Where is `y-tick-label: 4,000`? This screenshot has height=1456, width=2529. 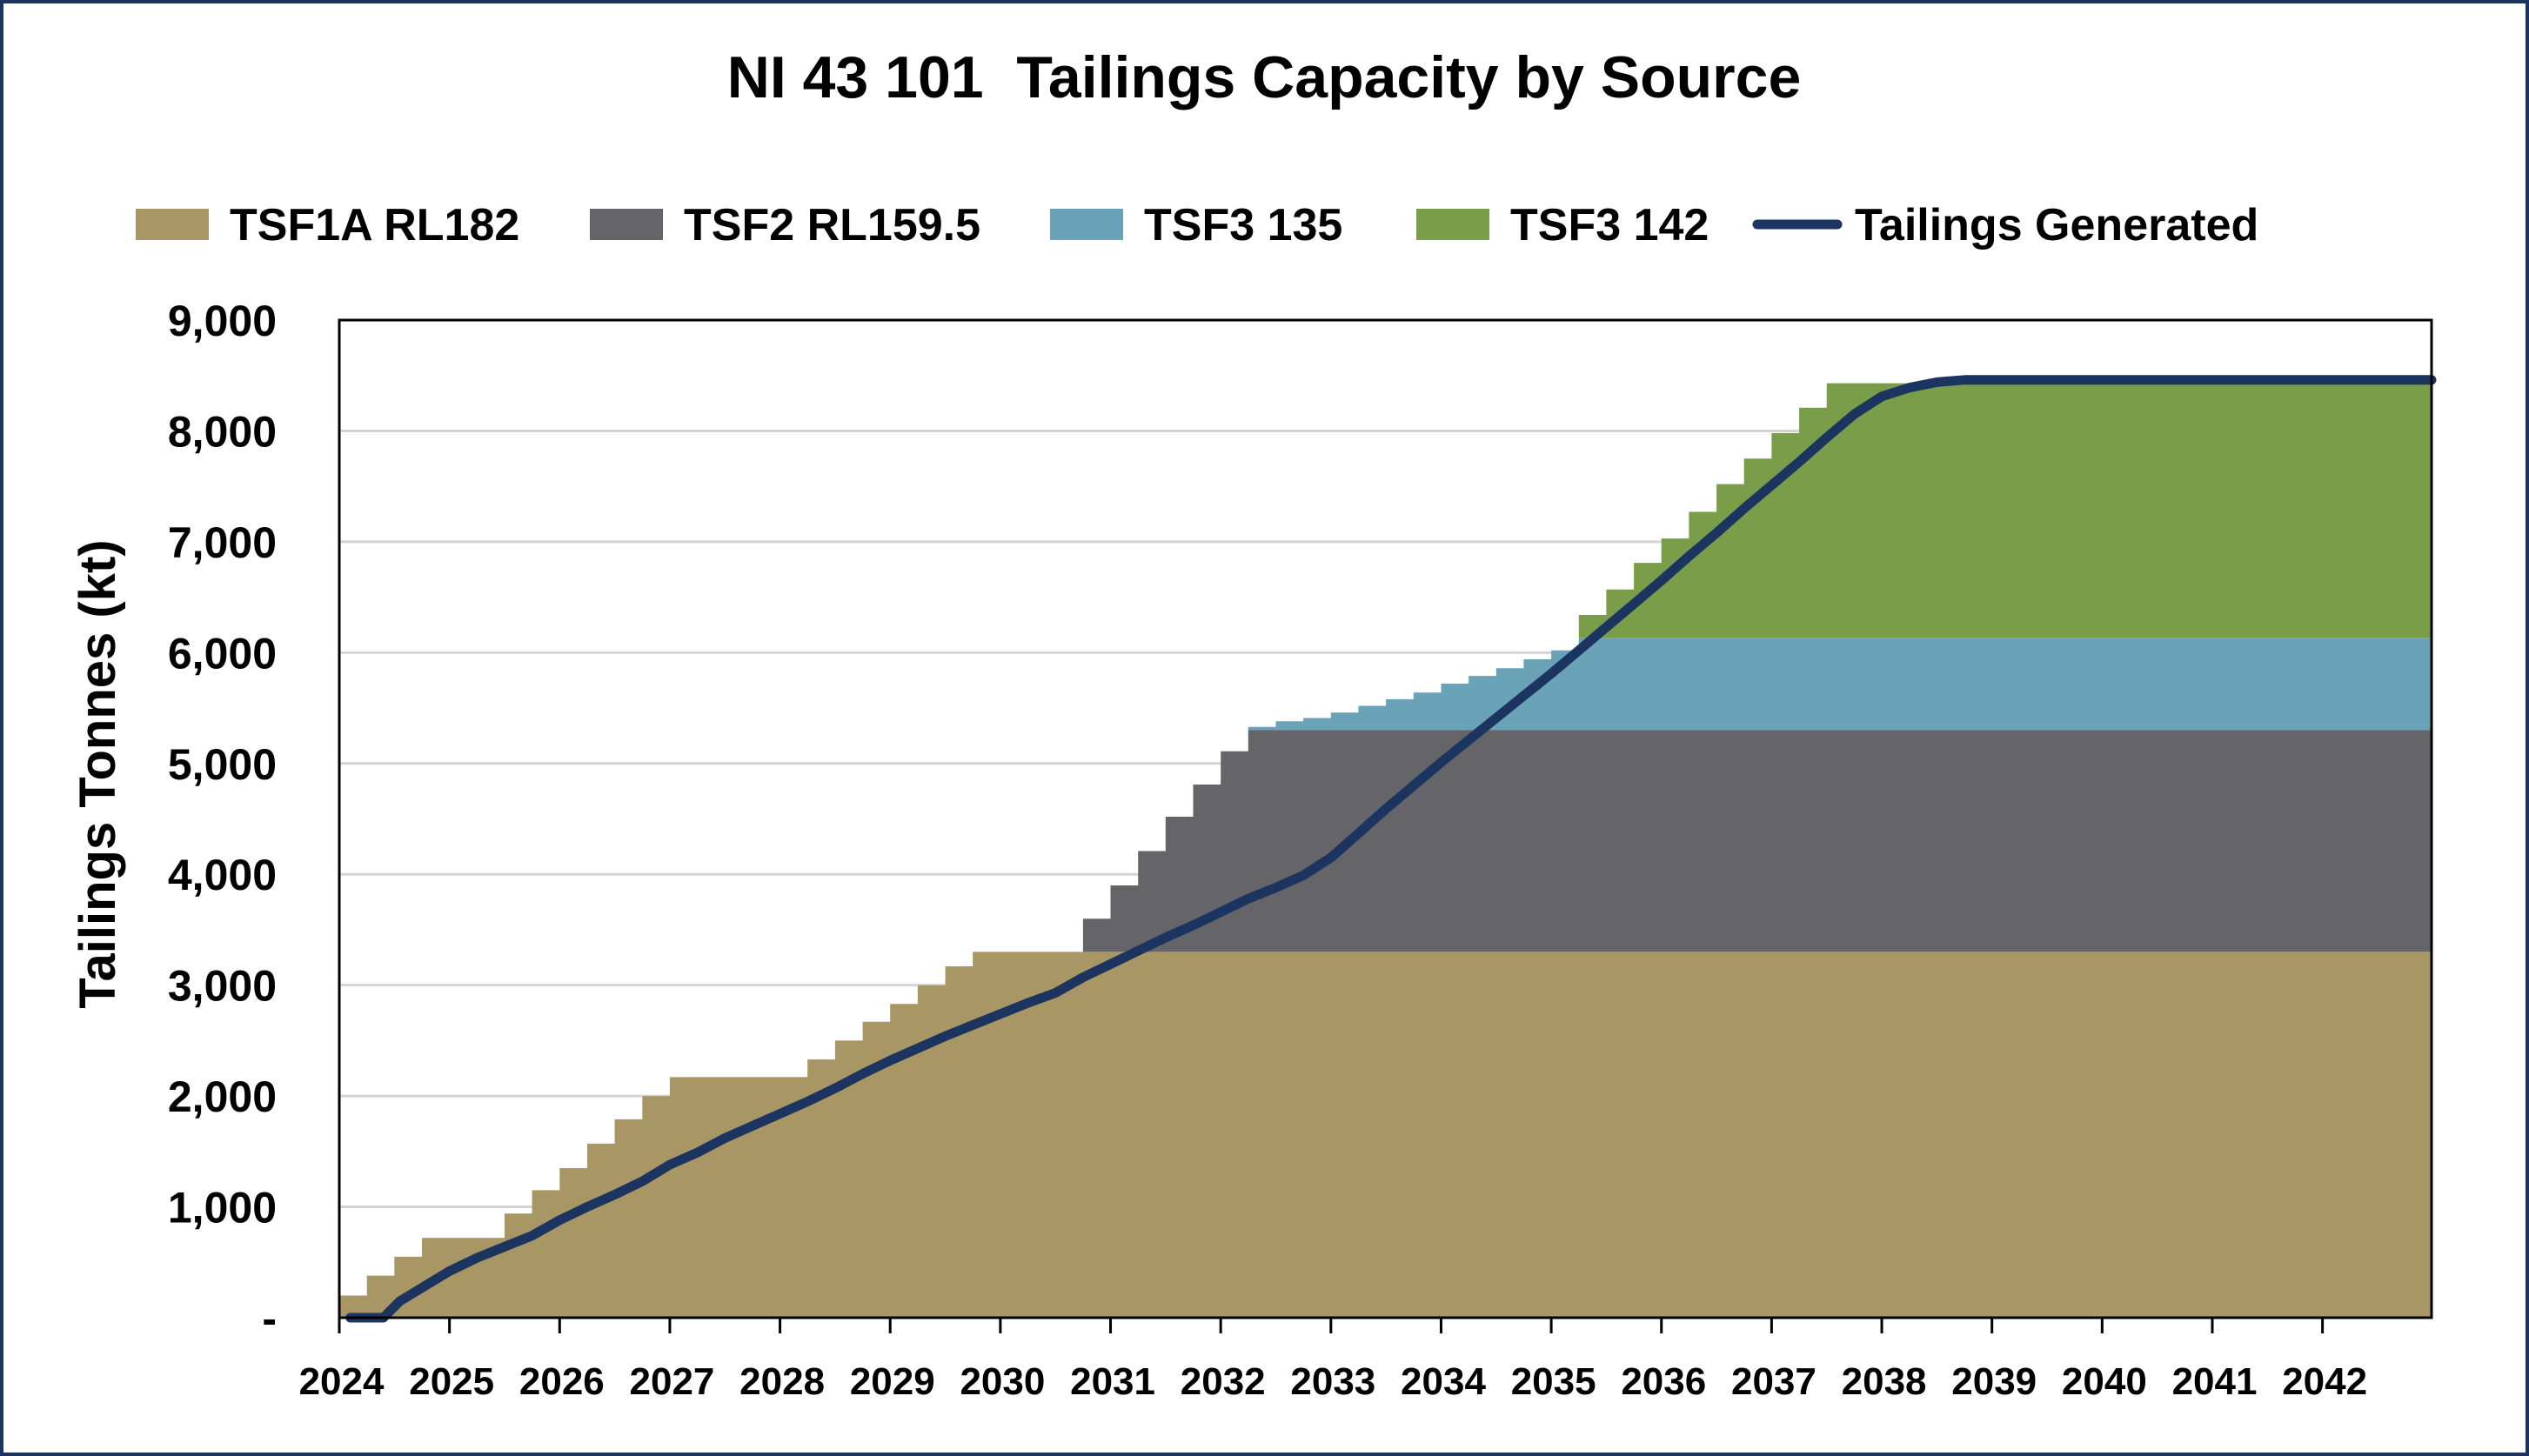
y-tick-label: 4,000 is located at coordinates (222, 875).